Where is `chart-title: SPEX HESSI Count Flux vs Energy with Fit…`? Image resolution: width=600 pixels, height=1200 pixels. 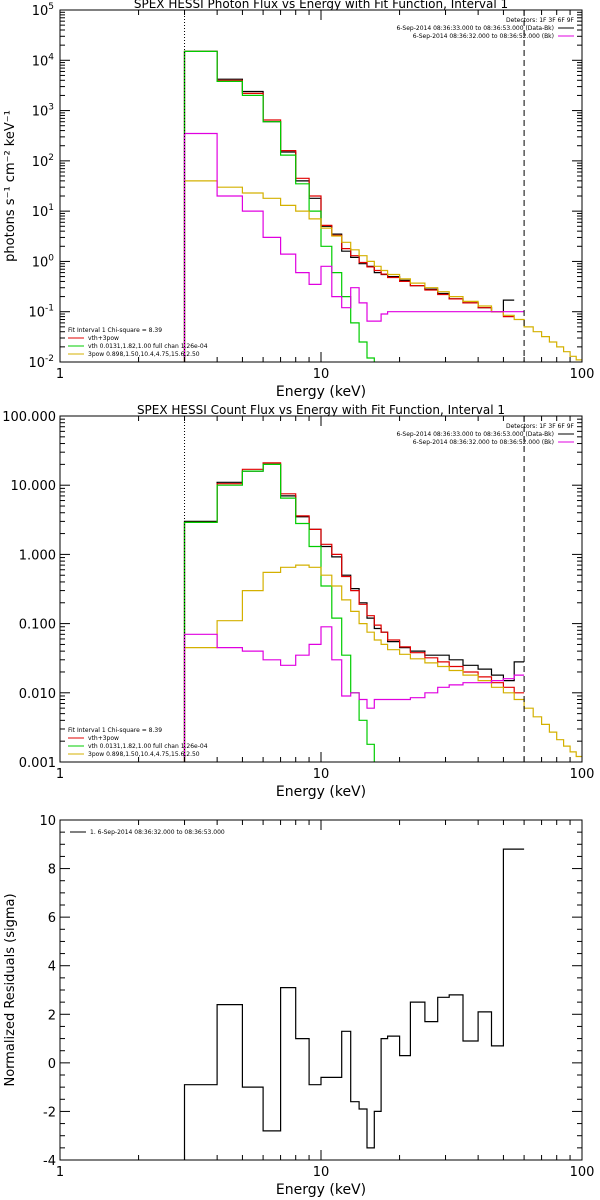
chart-title: SPEX HESSI Count Flux vs Energy with Fit… is located at coordinates (321, 410).